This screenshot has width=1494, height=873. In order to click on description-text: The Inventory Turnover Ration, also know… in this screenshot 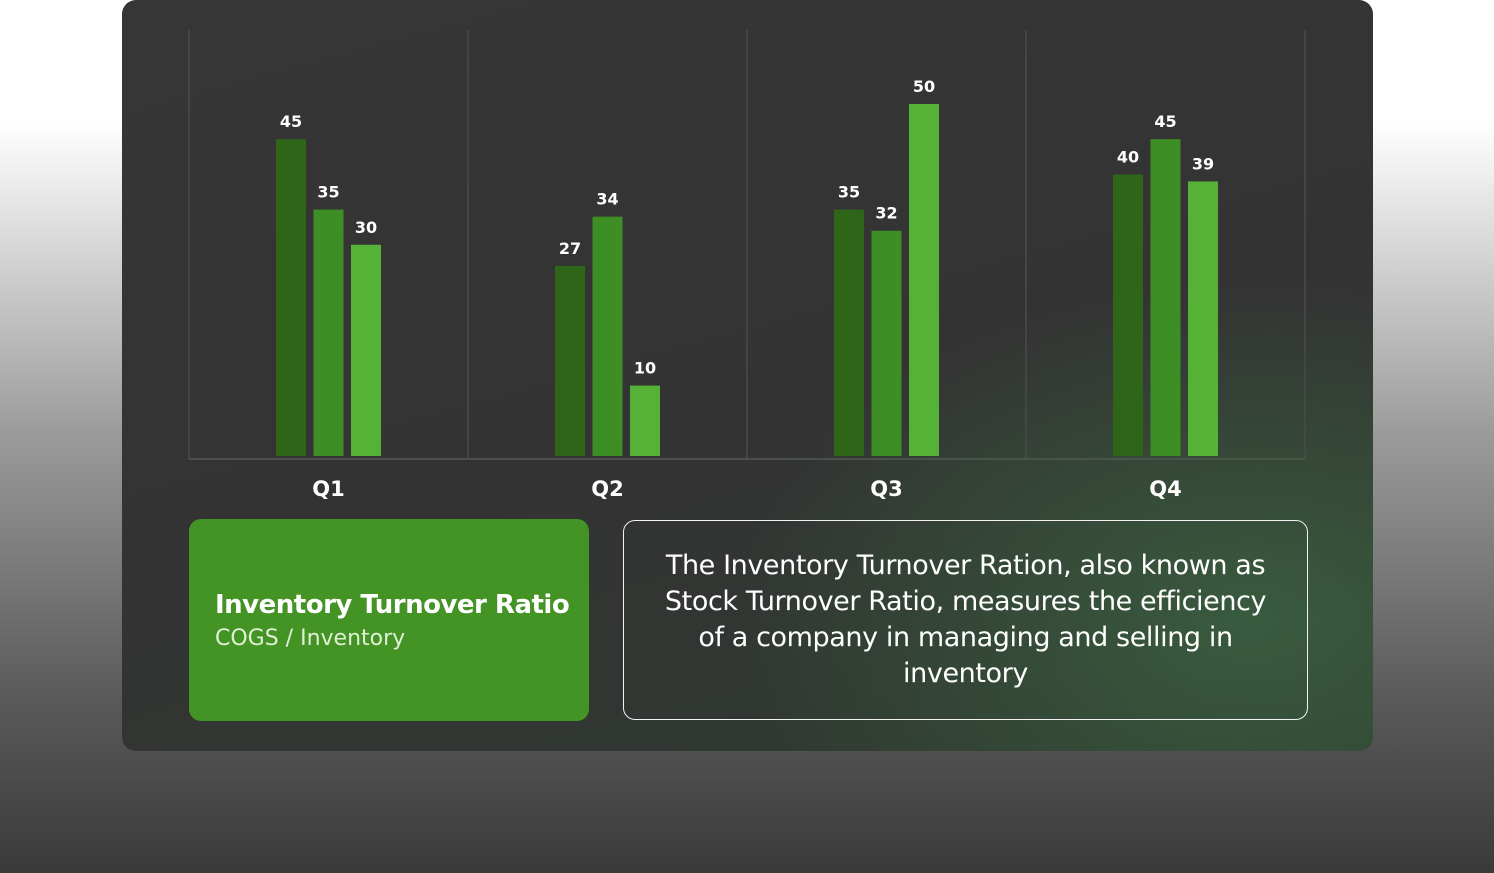, I will do `click(965, 619)`.